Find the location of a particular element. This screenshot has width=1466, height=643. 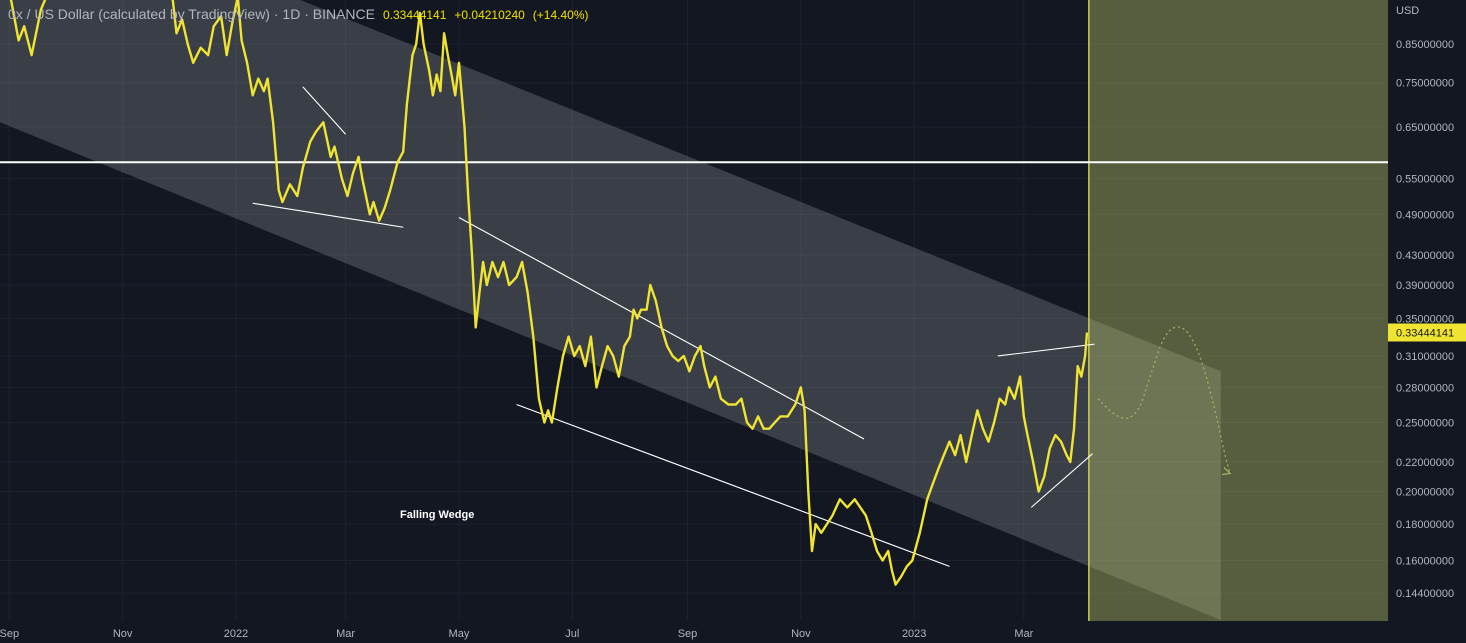

last-price-tag-box is located at coordinates (1427, 332).